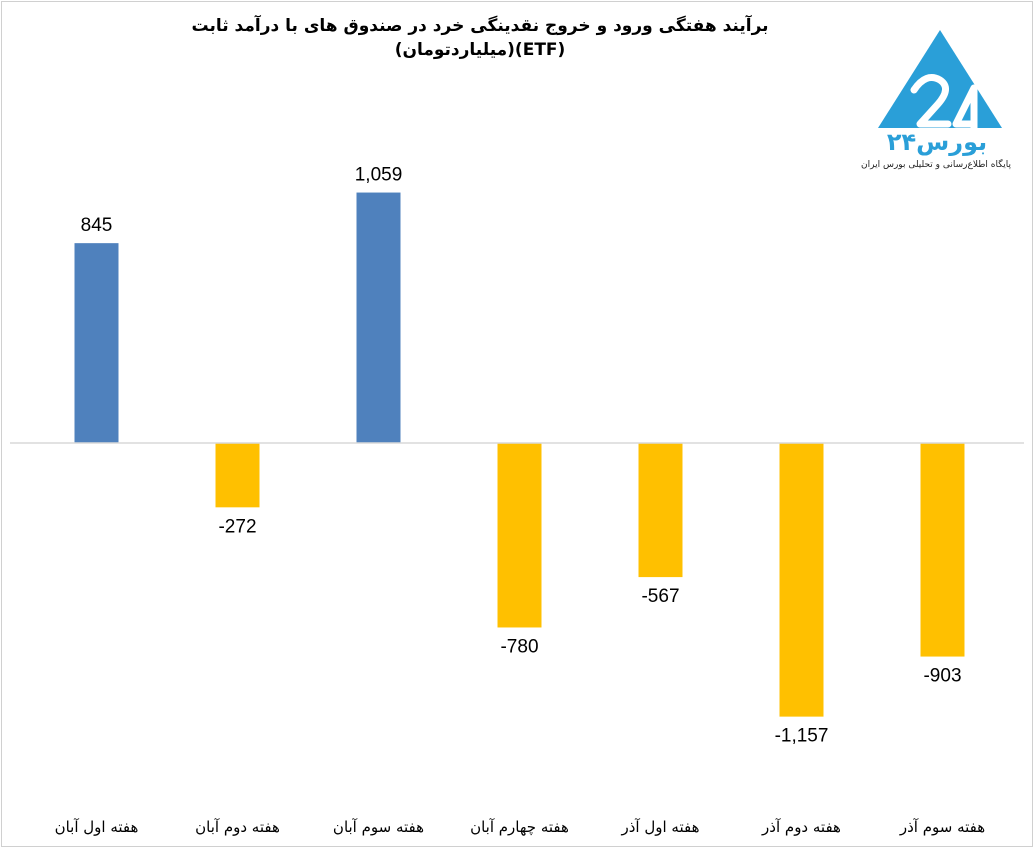 This screenshot has width=1036, height=850. Describe the element at coordinates (936, 165) in the screenshot. I see `logo-tagline: پایگاه اطلاع‌رسانی و تحلیلی بورس ایران` at that location.